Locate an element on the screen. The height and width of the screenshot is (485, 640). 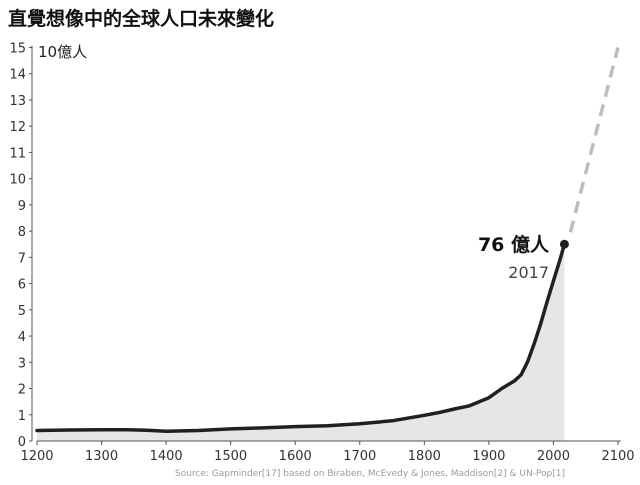
projection-dashed-line is located at coordinates (594, 140).